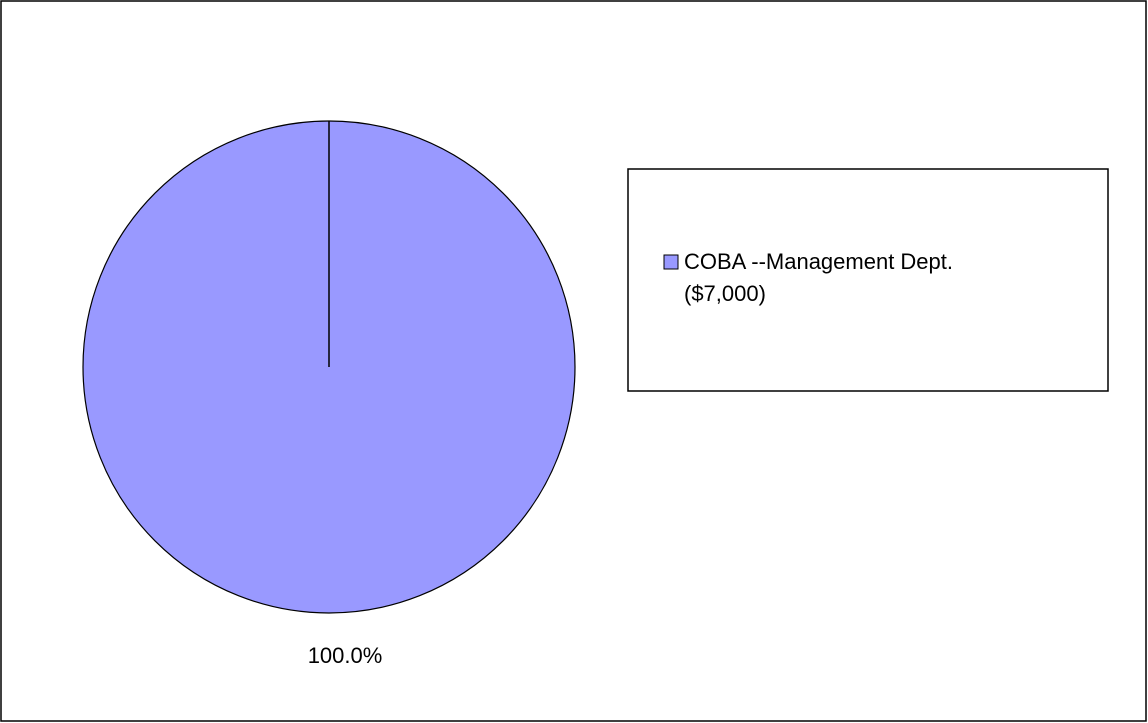  I want to click on data-label: 100.0%, so click(345, 655).